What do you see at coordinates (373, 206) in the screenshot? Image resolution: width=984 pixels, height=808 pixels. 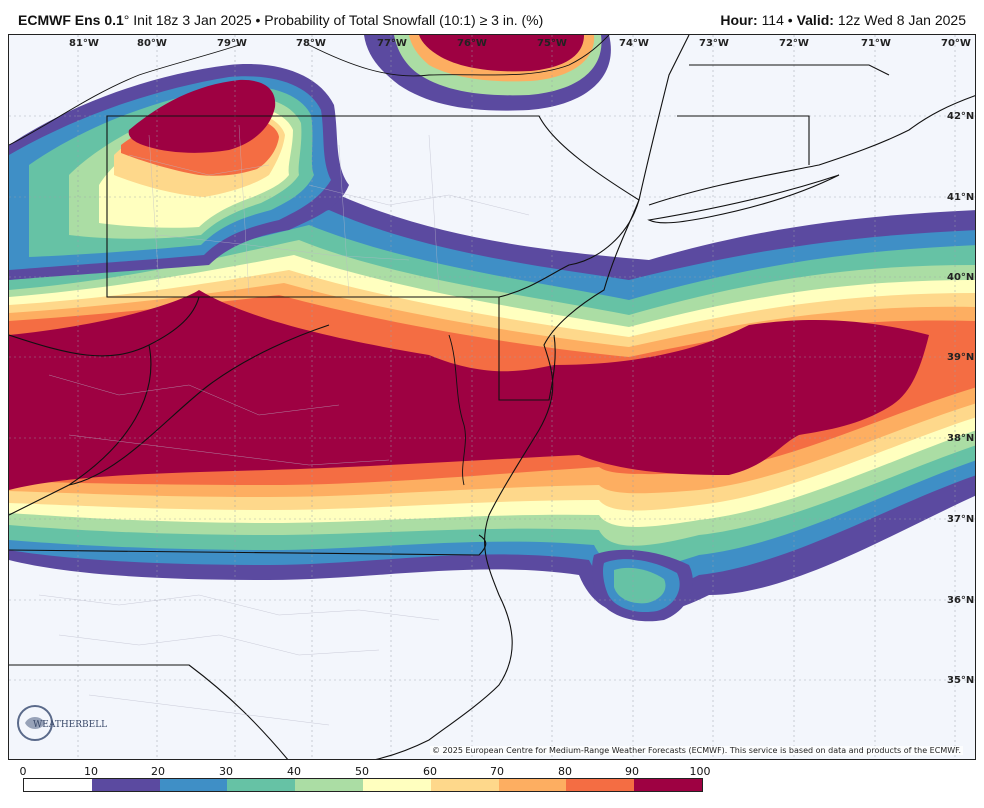 I see `pennsylvania-outline` at bounding box center [373, 206].